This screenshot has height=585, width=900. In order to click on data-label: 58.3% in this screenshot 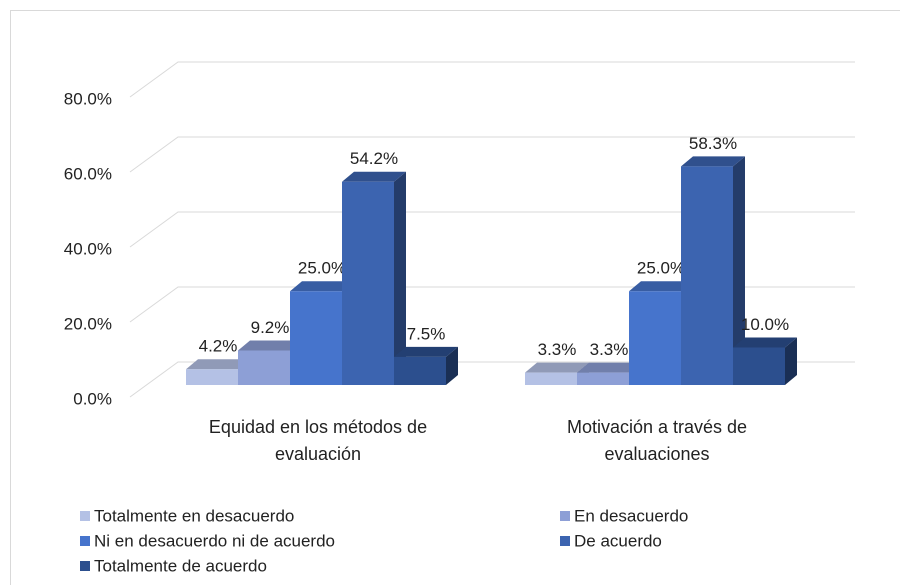, I will do `click(713, 143)`.